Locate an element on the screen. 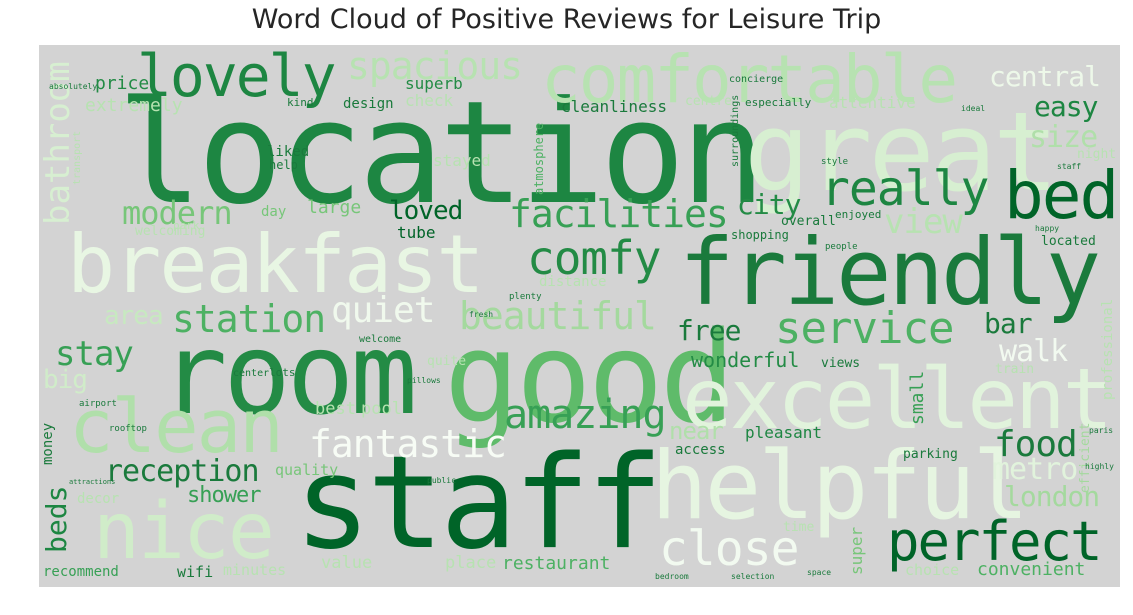  word-loved: loved is located at coordinates (426, 211).